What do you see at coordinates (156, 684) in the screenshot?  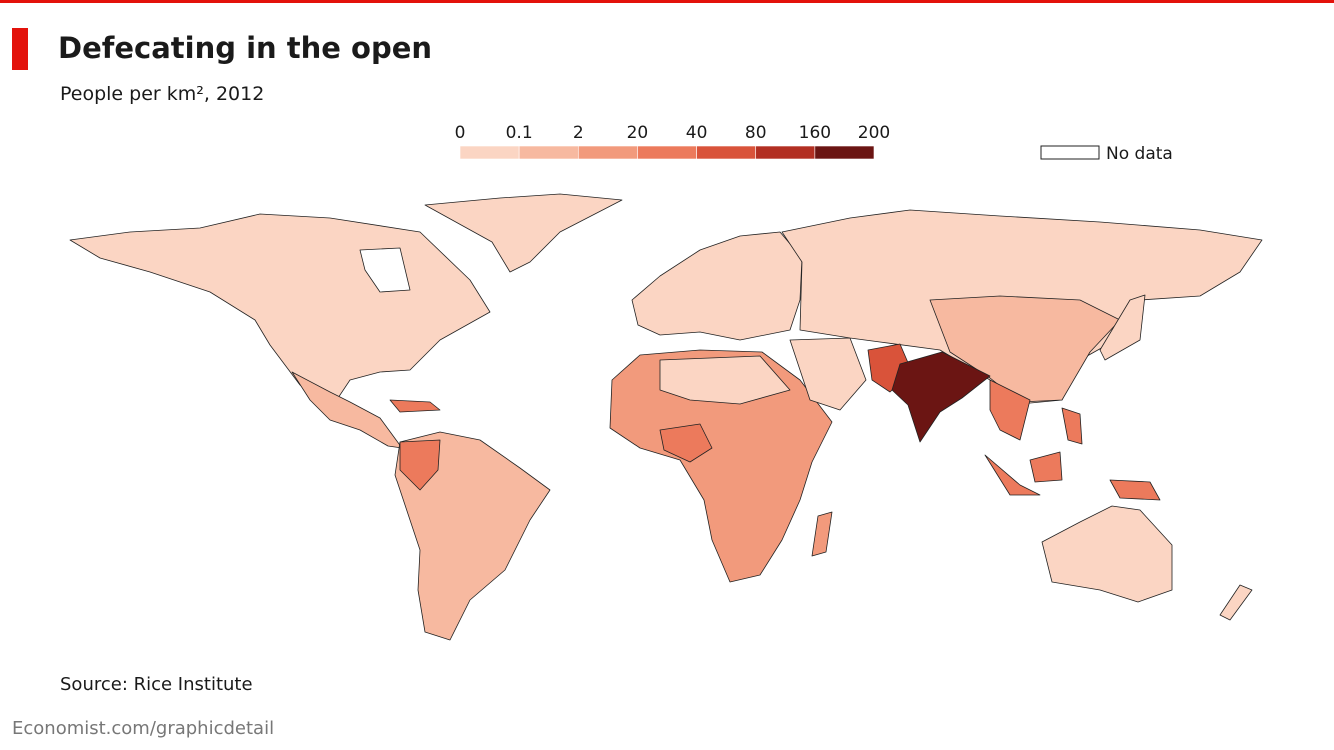 I see `source: Source: Rice Institute` at bounding box center [156, 684].